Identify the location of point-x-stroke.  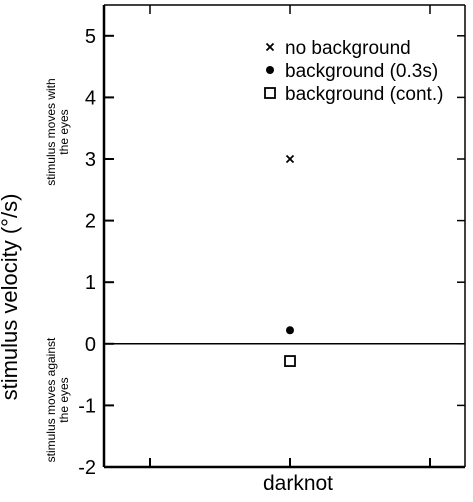
(290, 159).